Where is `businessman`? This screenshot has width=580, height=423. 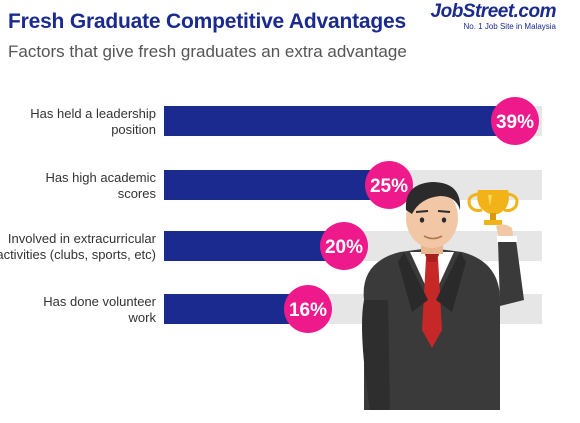 businessman is located at coordinates (431, 296).